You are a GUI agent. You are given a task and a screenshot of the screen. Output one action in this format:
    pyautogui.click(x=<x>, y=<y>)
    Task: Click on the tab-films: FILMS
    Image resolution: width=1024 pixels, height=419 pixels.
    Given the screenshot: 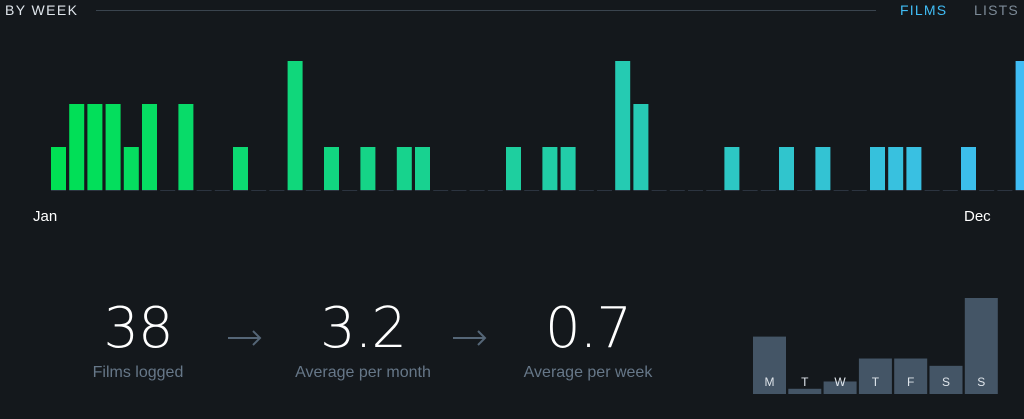 What is the action you would take?
    pyautogui.click(x=924, y=10)
    